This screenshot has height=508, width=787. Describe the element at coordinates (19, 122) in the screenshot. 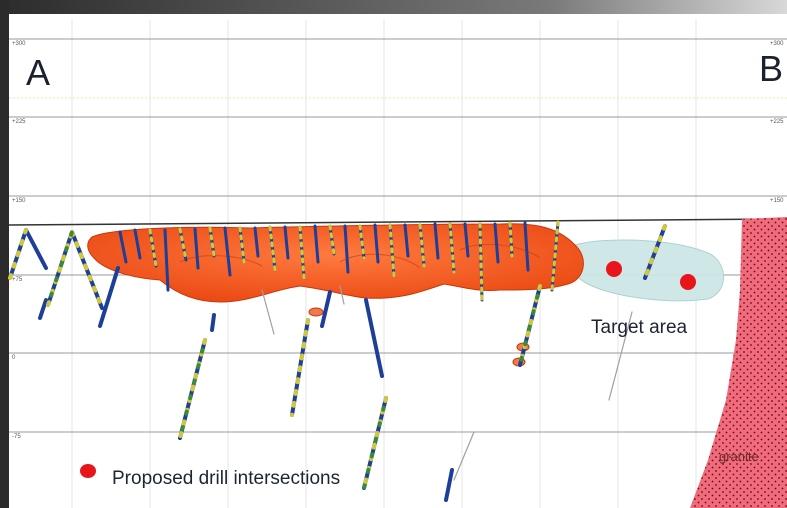

I see `elevation-label-left: +225` at that location.